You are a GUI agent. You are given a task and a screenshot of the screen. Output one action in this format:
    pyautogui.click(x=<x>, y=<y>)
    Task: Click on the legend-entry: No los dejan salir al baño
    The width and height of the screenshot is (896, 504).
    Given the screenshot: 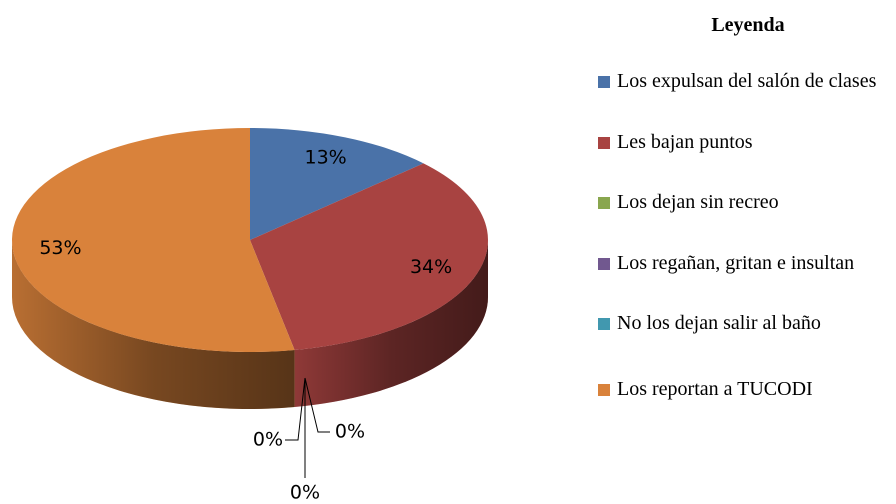 What is the action you would take?
    pyautogui.click(x=746, y=323)
    